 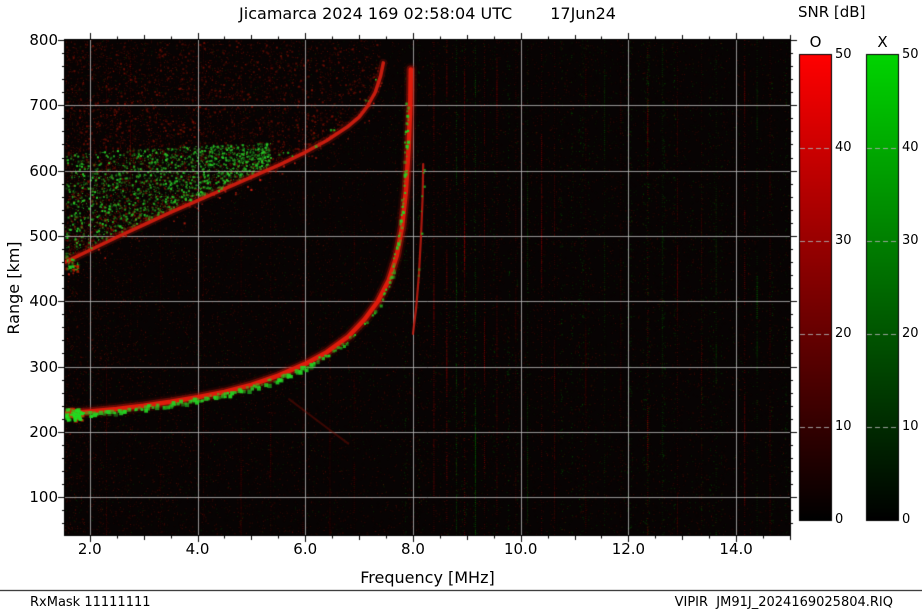 What do you see at coordinates (43, 40) in the screenshot?
I see `y-tick-label: 800` at bounding box center [43, 40].